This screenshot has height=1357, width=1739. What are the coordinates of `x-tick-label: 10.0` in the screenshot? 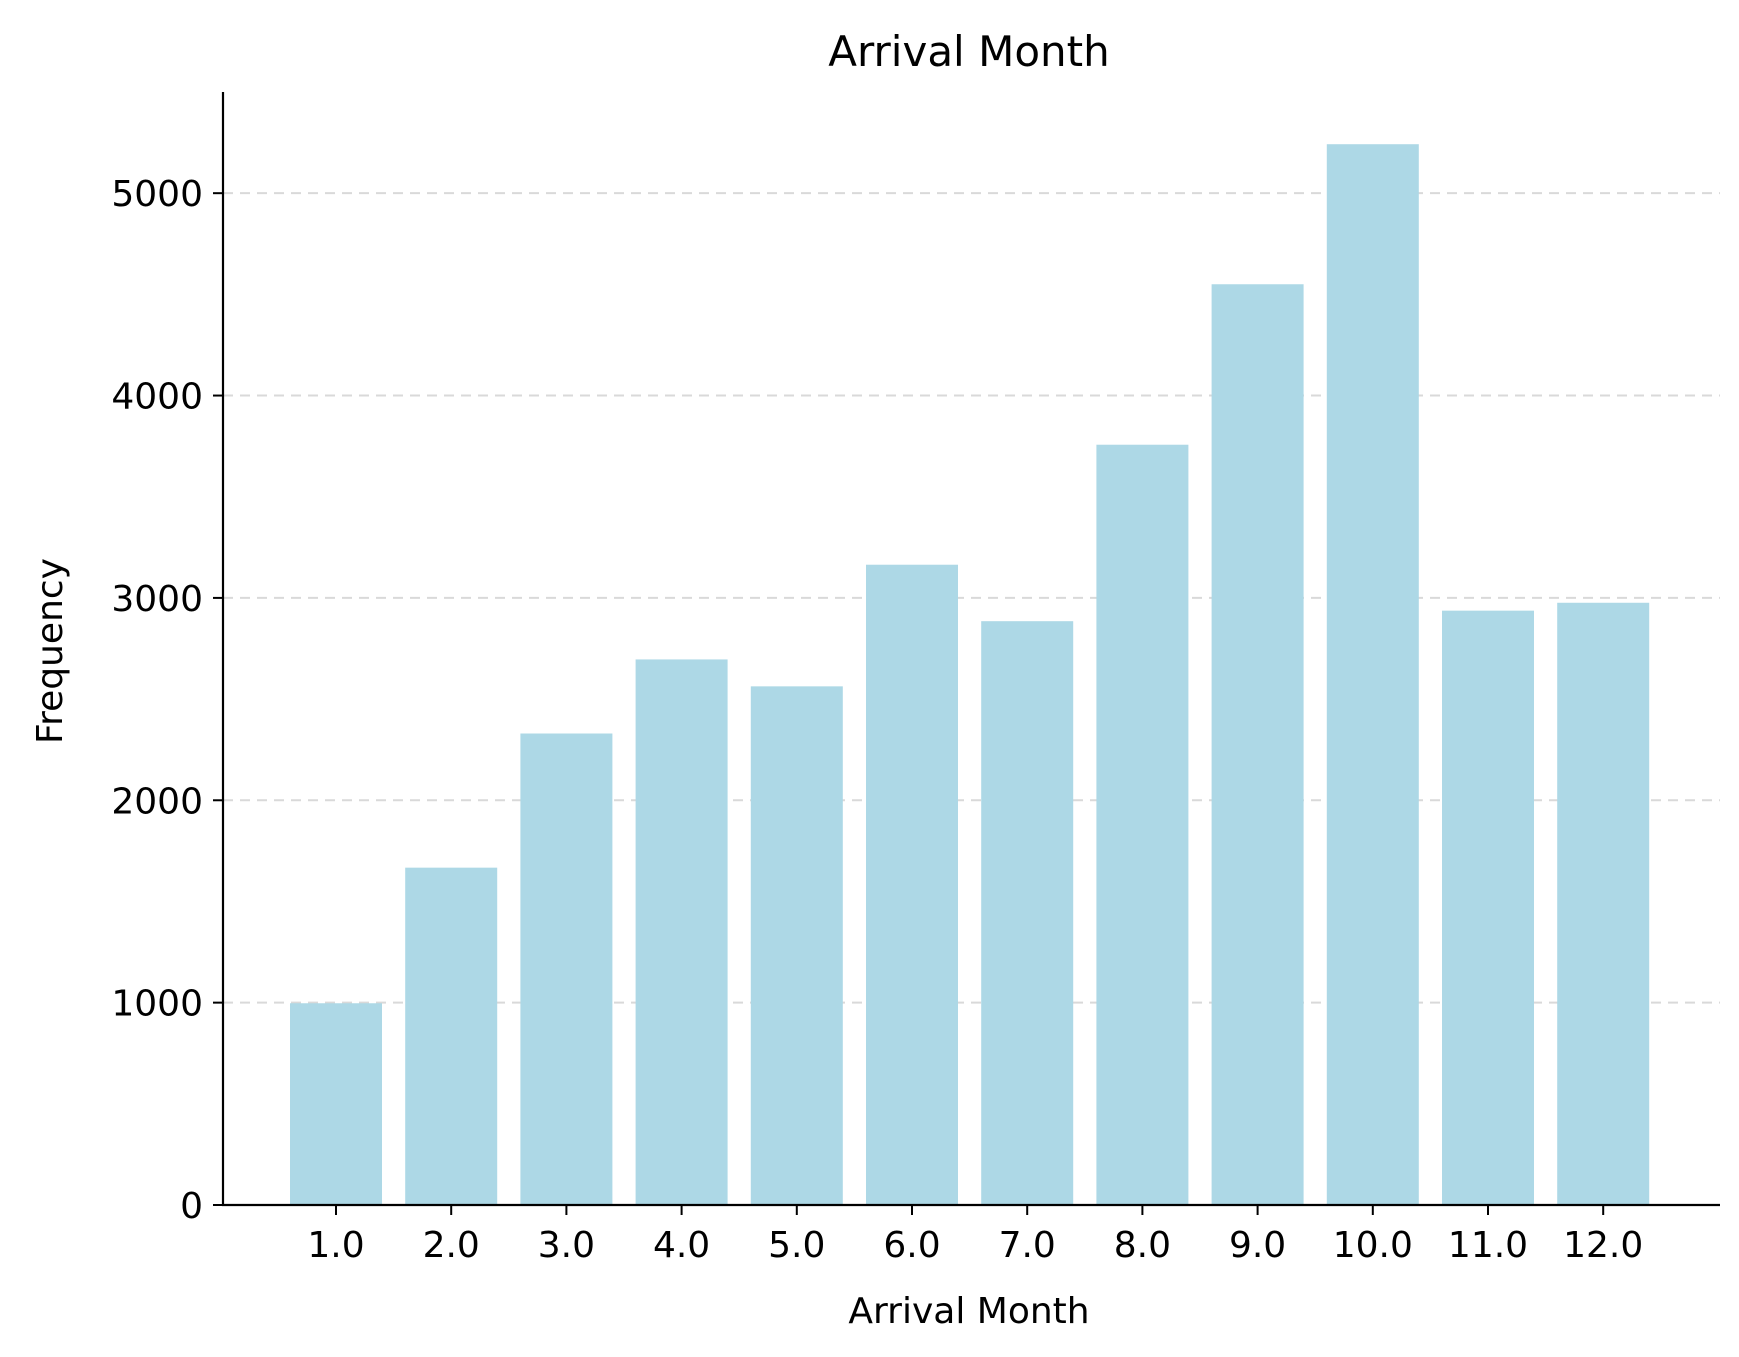 It's located at (1373, 1245).